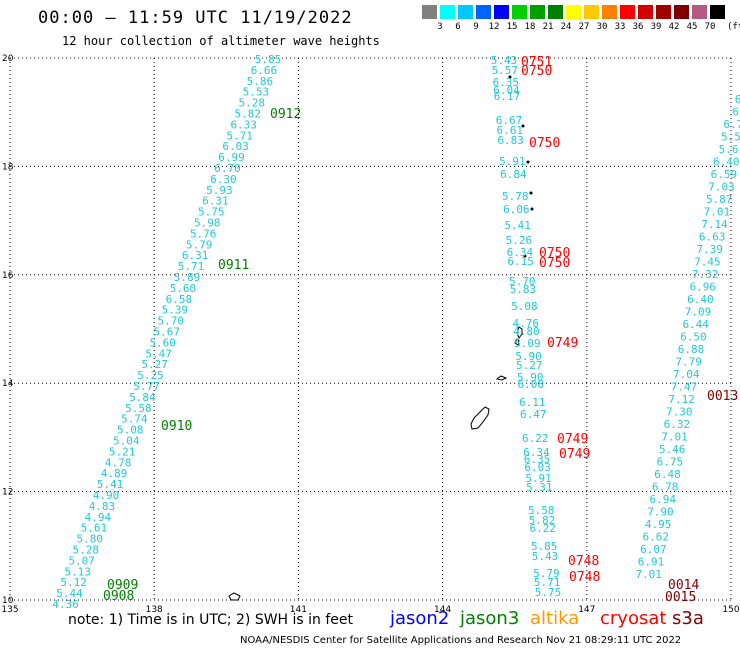 The height and width of the screenshot is (650, 740). Describe the element at coordinates (660, 512) in the screenshot. I see `swh-value: 7.90` at that location.